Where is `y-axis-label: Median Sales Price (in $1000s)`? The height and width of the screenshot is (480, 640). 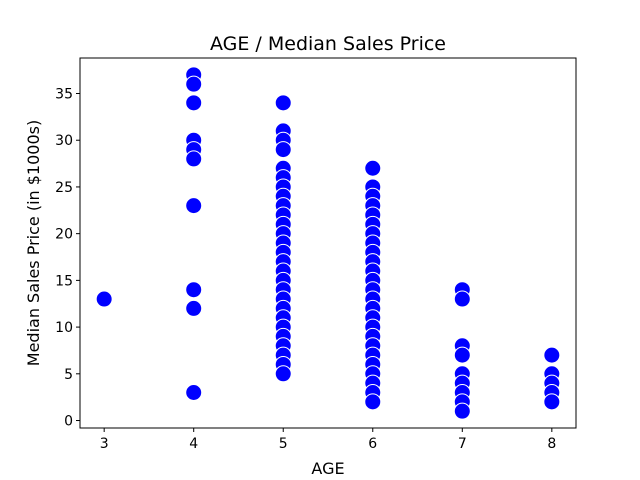 y-axis-label: Median Sales Price (in $1000s) is located at coordinates (33, 243).